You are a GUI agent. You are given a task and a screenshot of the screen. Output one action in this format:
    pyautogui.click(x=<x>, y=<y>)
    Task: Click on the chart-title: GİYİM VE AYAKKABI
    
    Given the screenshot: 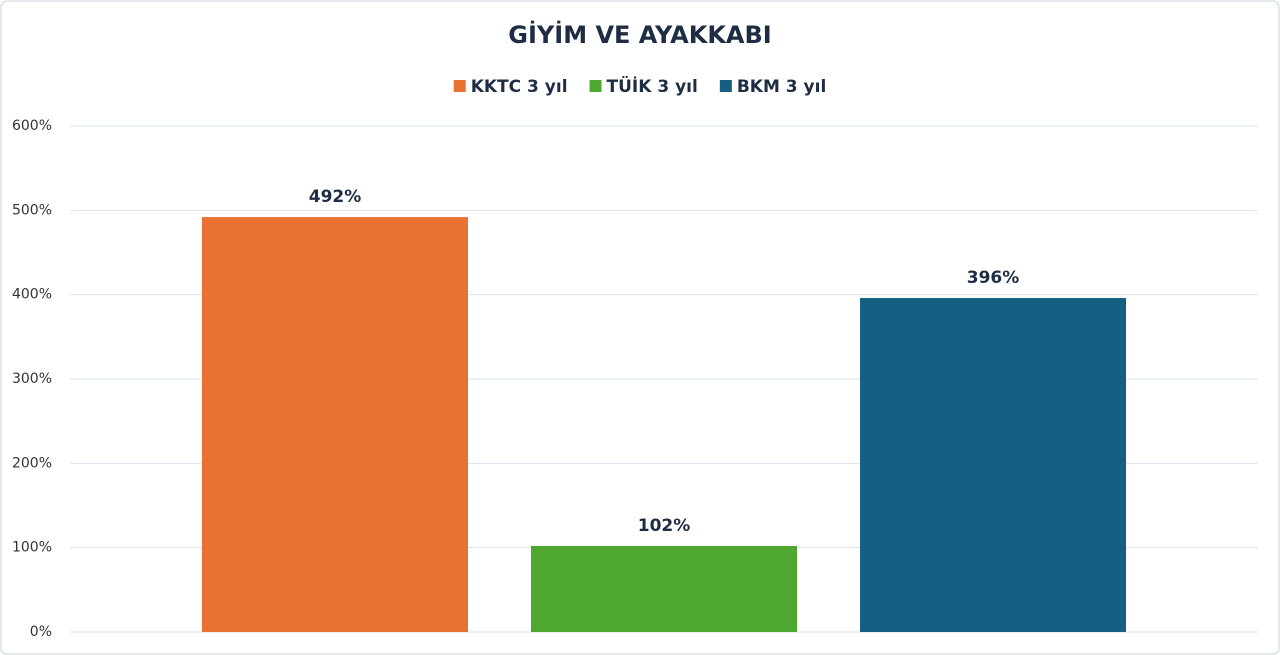 What is the action you would take?
    pyautogui.click(x=639, y=34)
    